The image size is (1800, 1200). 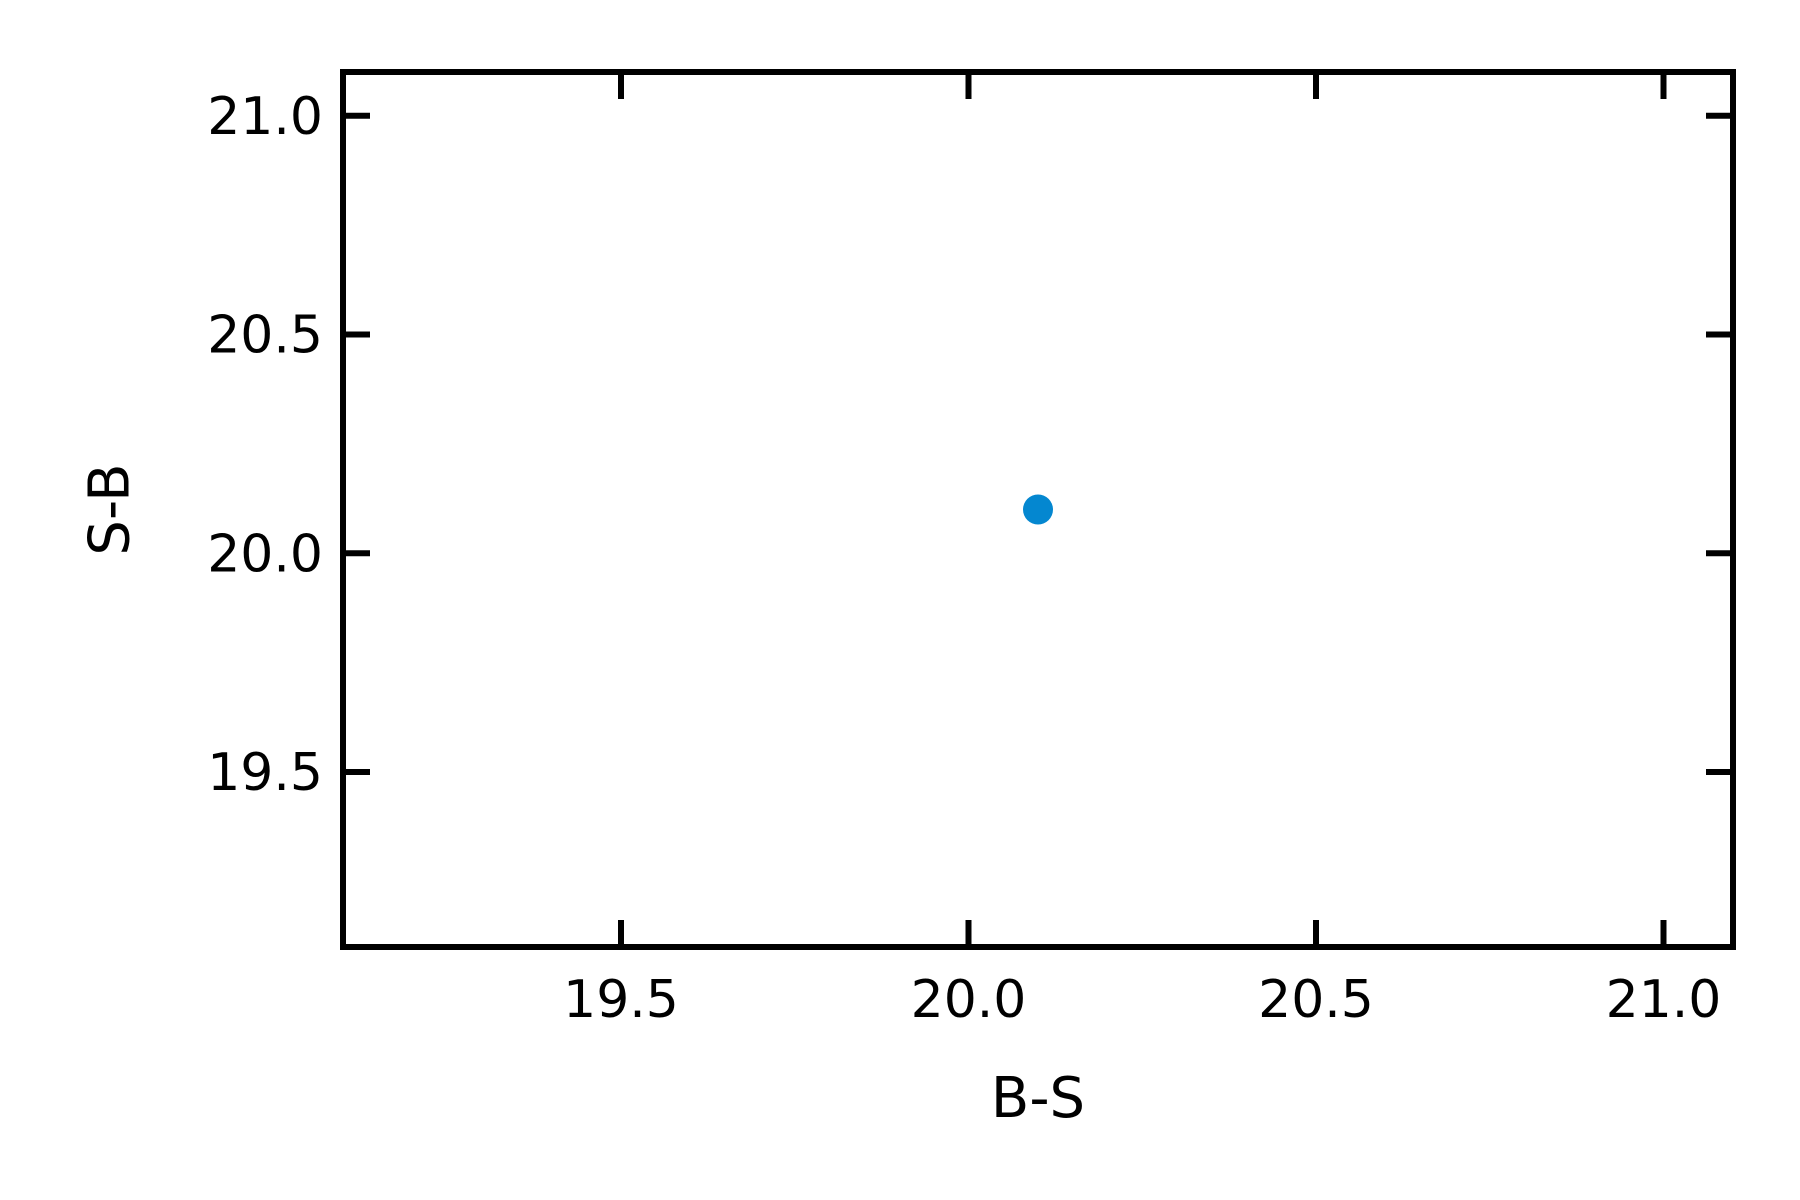 I want to click on y-tick-label: 19.5, so click(x=265, y=773).